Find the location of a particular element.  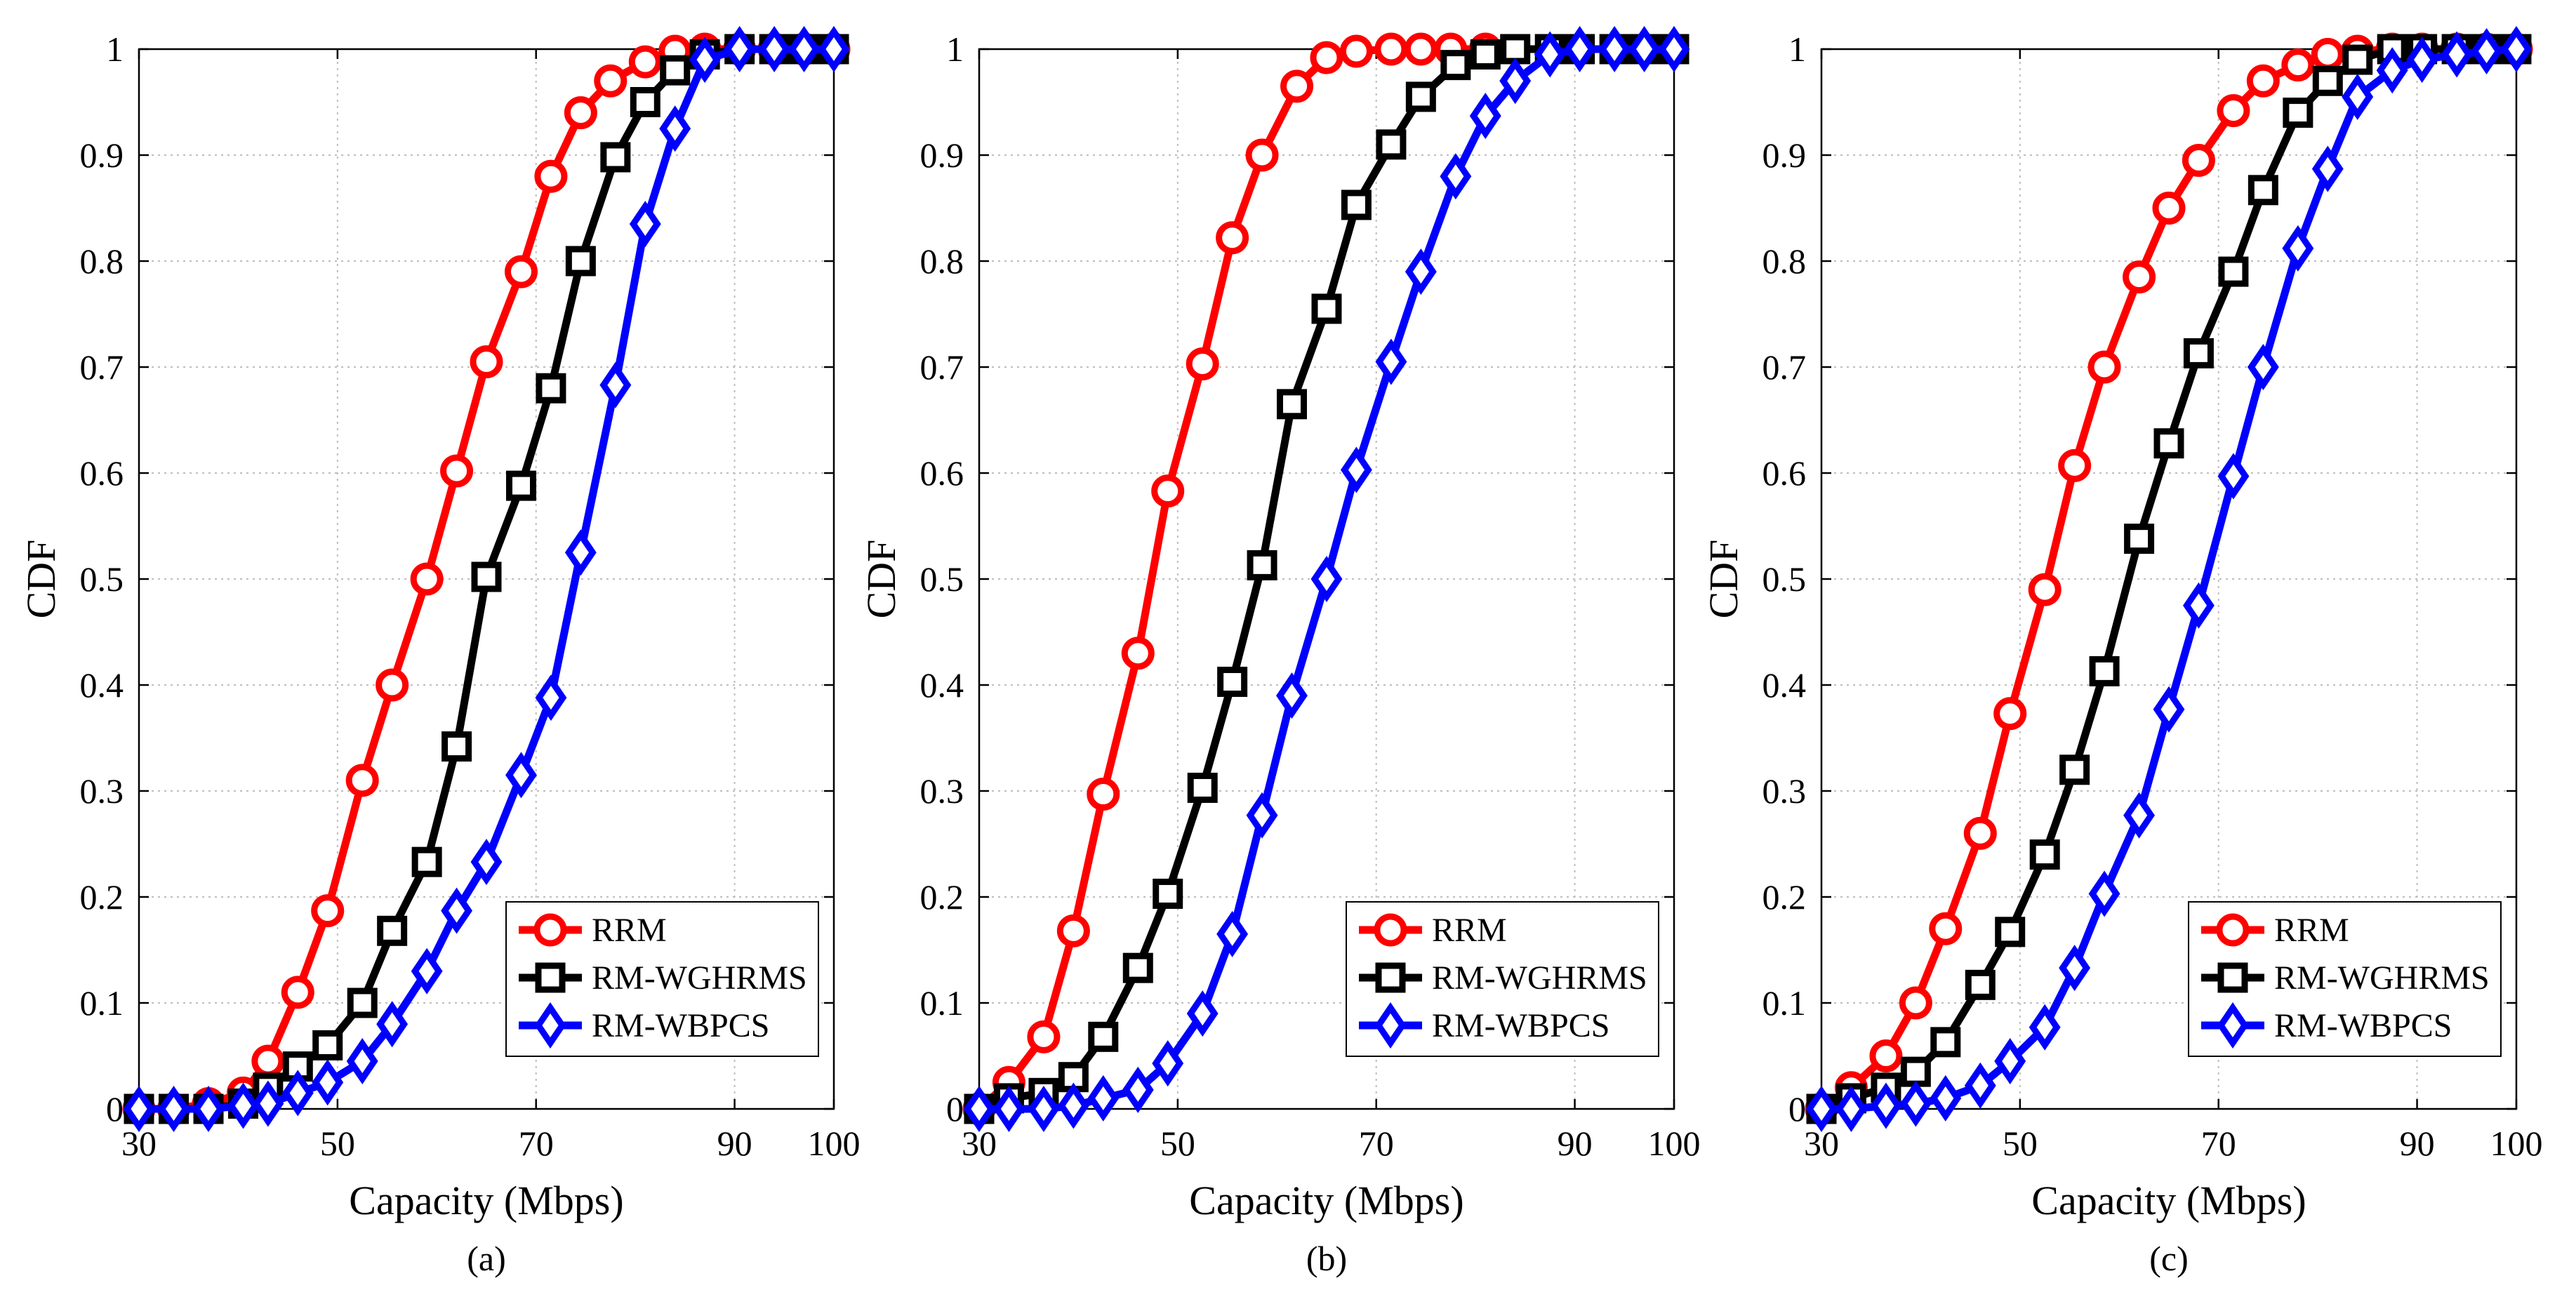

x-tick-label: 50 is located at coordinates (2021, 1143).